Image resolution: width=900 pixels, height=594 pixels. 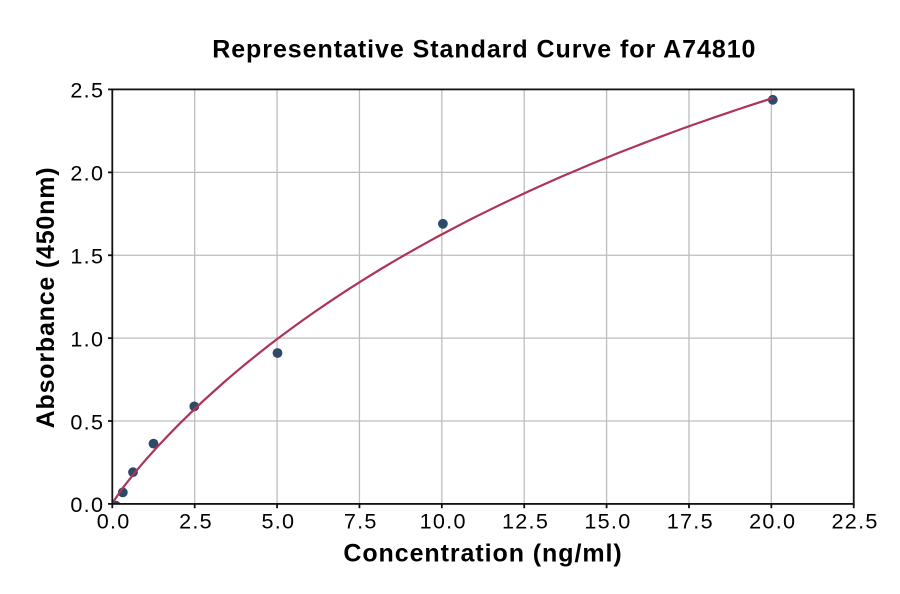 What do you see at coordinates (87, 173) in the screenshot?
I see `svg-text: 2.0` at bounding box center [87, 173].